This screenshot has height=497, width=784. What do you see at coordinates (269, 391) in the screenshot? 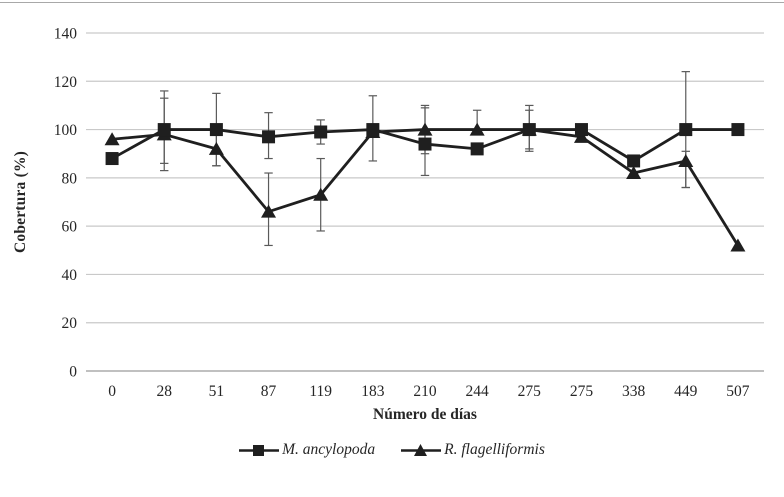
I see `x-tick-label: 87` at bounding box center [269, 391].